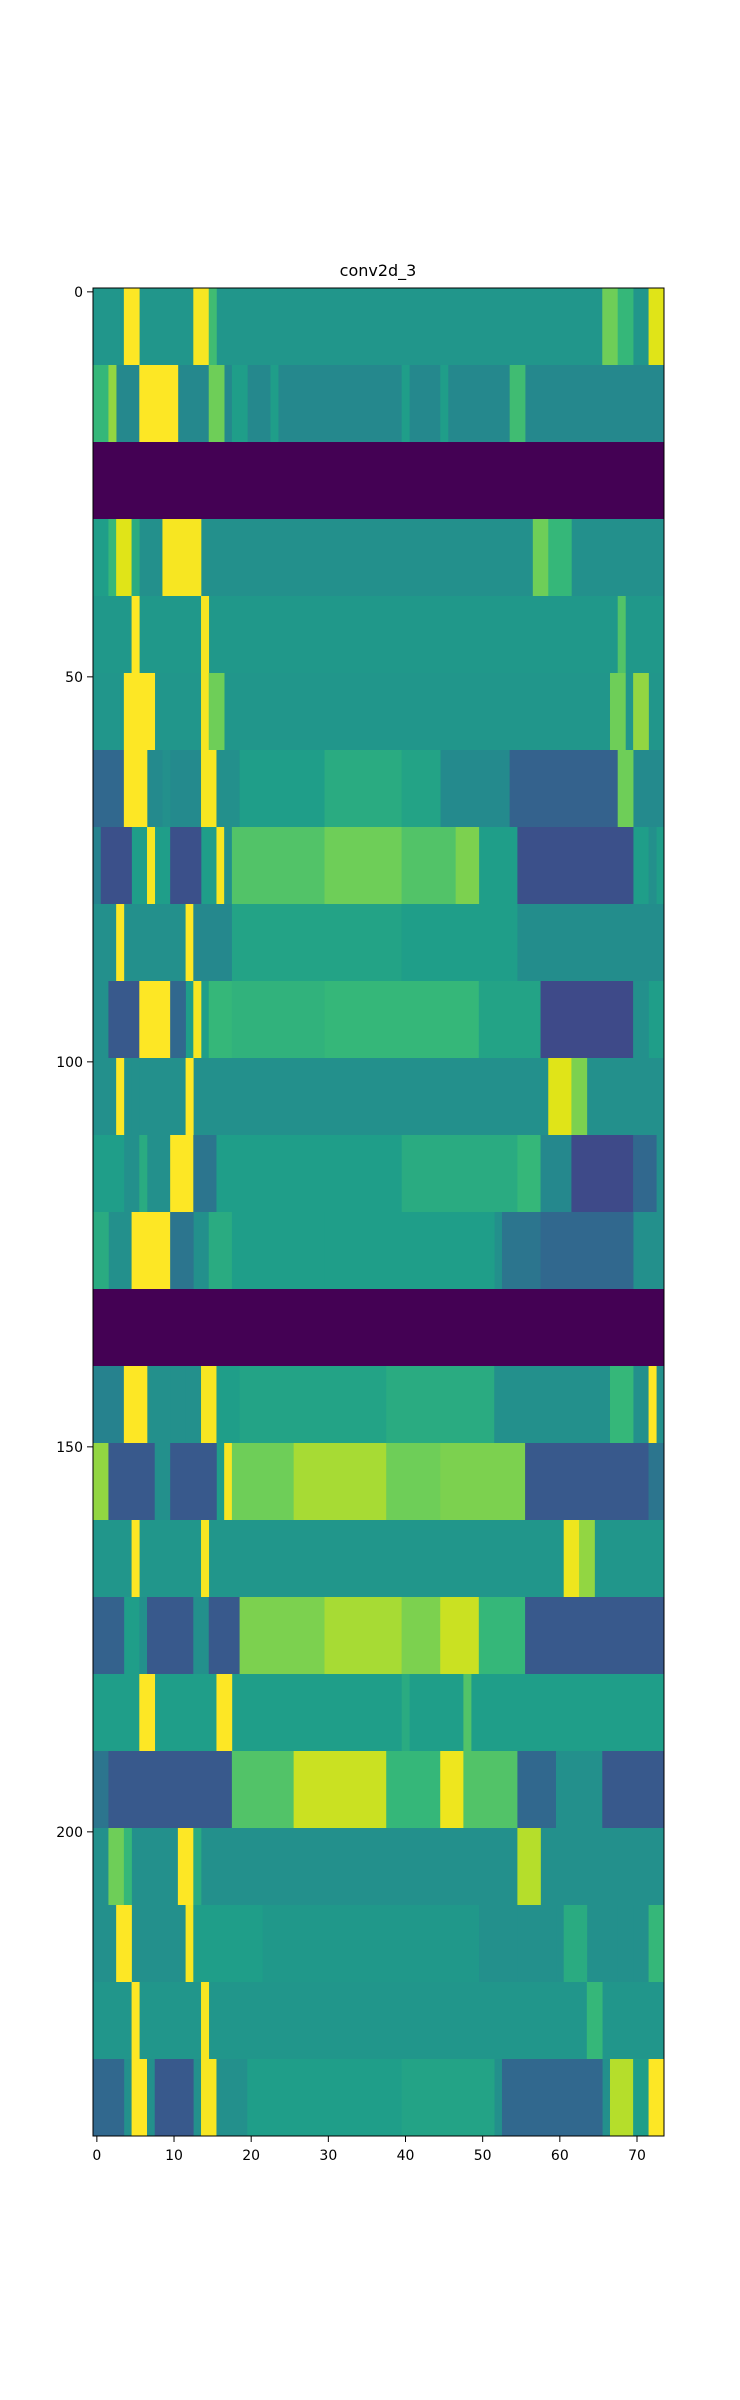  Describe the element at coordinates (560, 2156) in the screenshot. I see `x-tick-label-6: 60` at that location.